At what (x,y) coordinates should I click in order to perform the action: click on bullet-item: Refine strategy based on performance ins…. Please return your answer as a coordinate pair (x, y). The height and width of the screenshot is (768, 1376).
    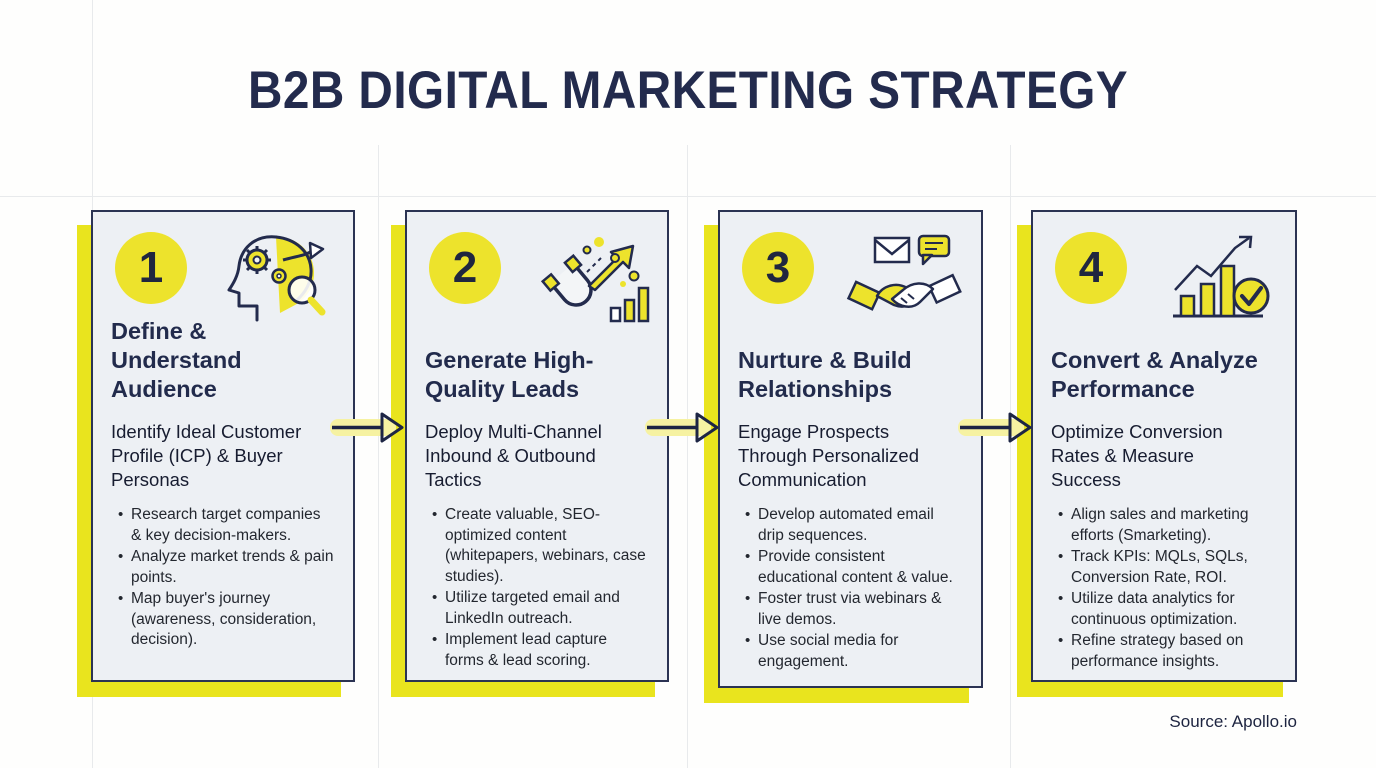
    Looking at the image, I should click on (1167, 651).